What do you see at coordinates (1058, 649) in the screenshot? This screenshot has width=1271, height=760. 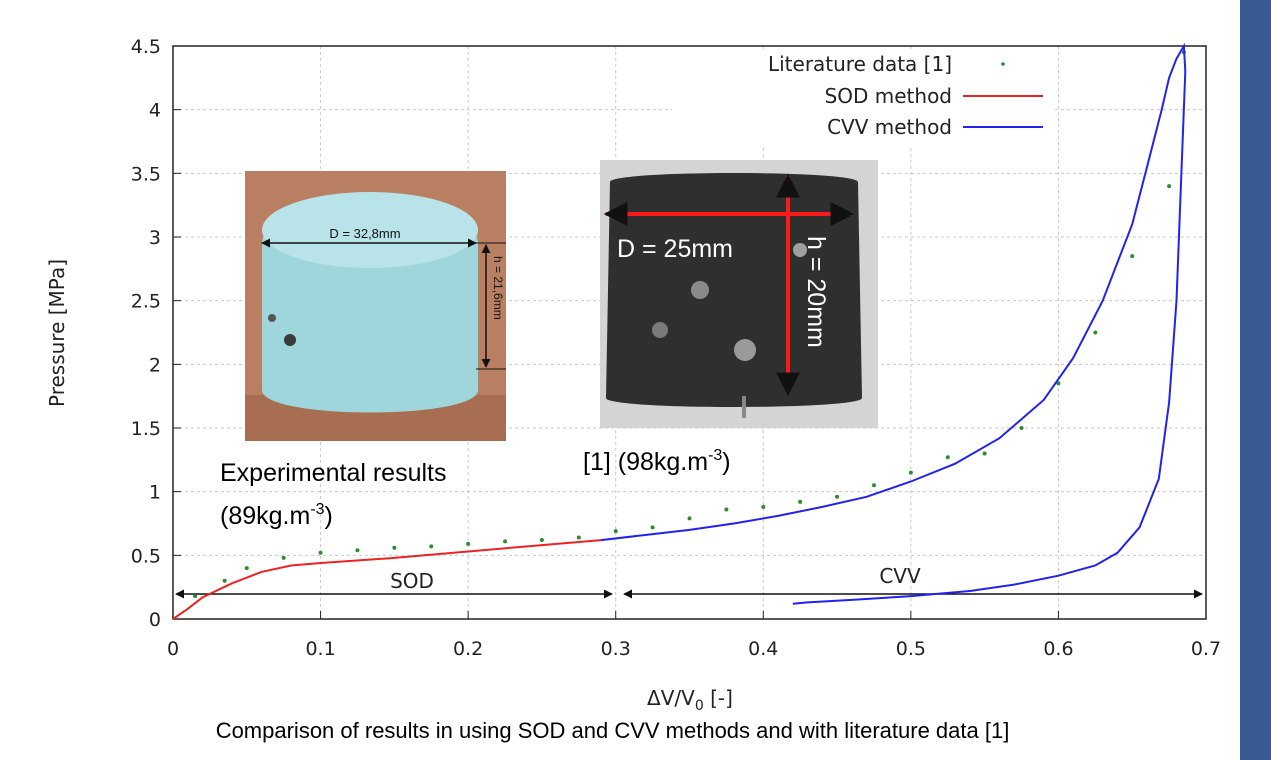 I see `x-tick-label: 0.6` at bounding box center [1058, 649].